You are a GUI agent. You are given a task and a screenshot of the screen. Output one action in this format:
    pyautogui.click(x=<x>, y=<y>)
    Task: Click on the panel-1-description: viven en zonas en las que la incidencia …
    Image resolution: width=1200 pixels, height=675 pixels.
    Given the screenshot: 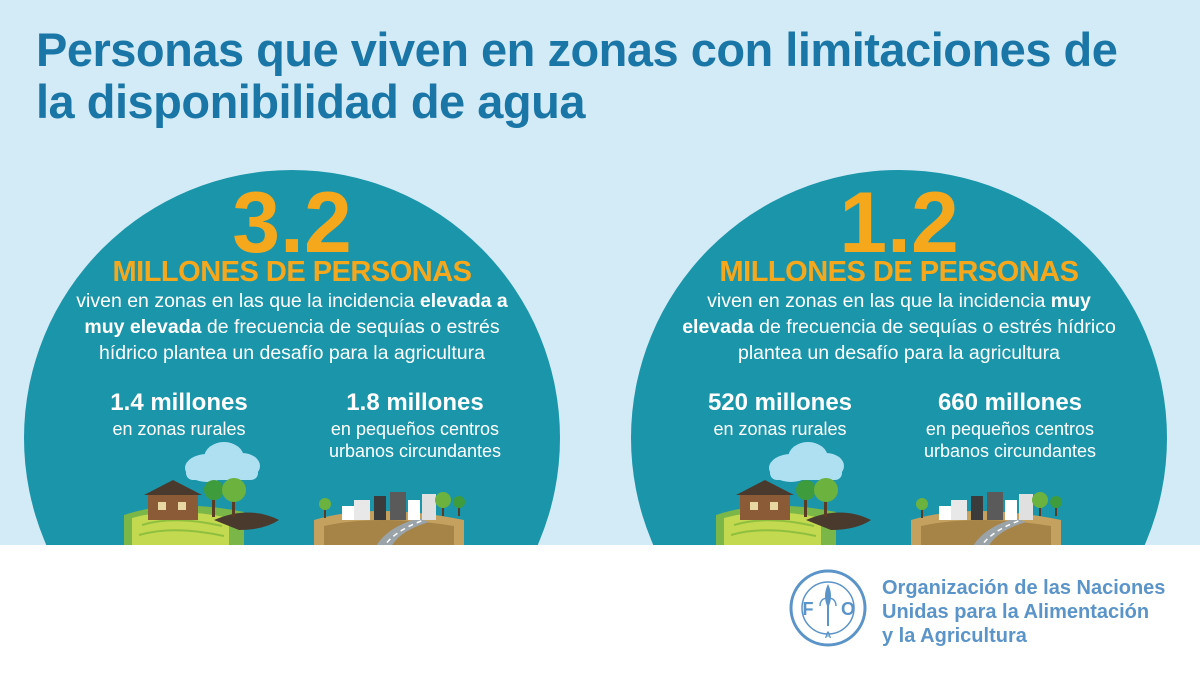 What is the action you would take?
    pyautogui.click(x=292, y=327)
    